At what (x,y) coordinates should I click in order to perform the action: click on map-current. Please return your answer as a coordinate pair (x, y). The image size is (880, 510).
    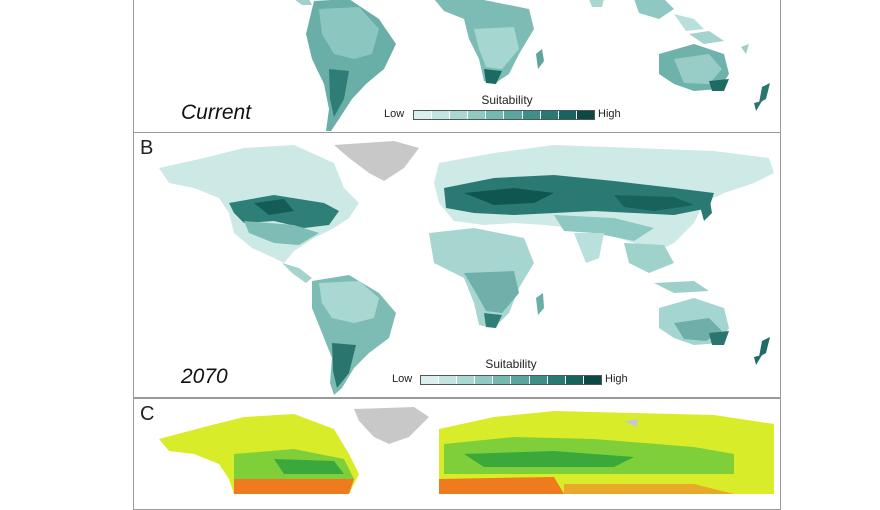
    Looking at the image, I should click on (532, 65).